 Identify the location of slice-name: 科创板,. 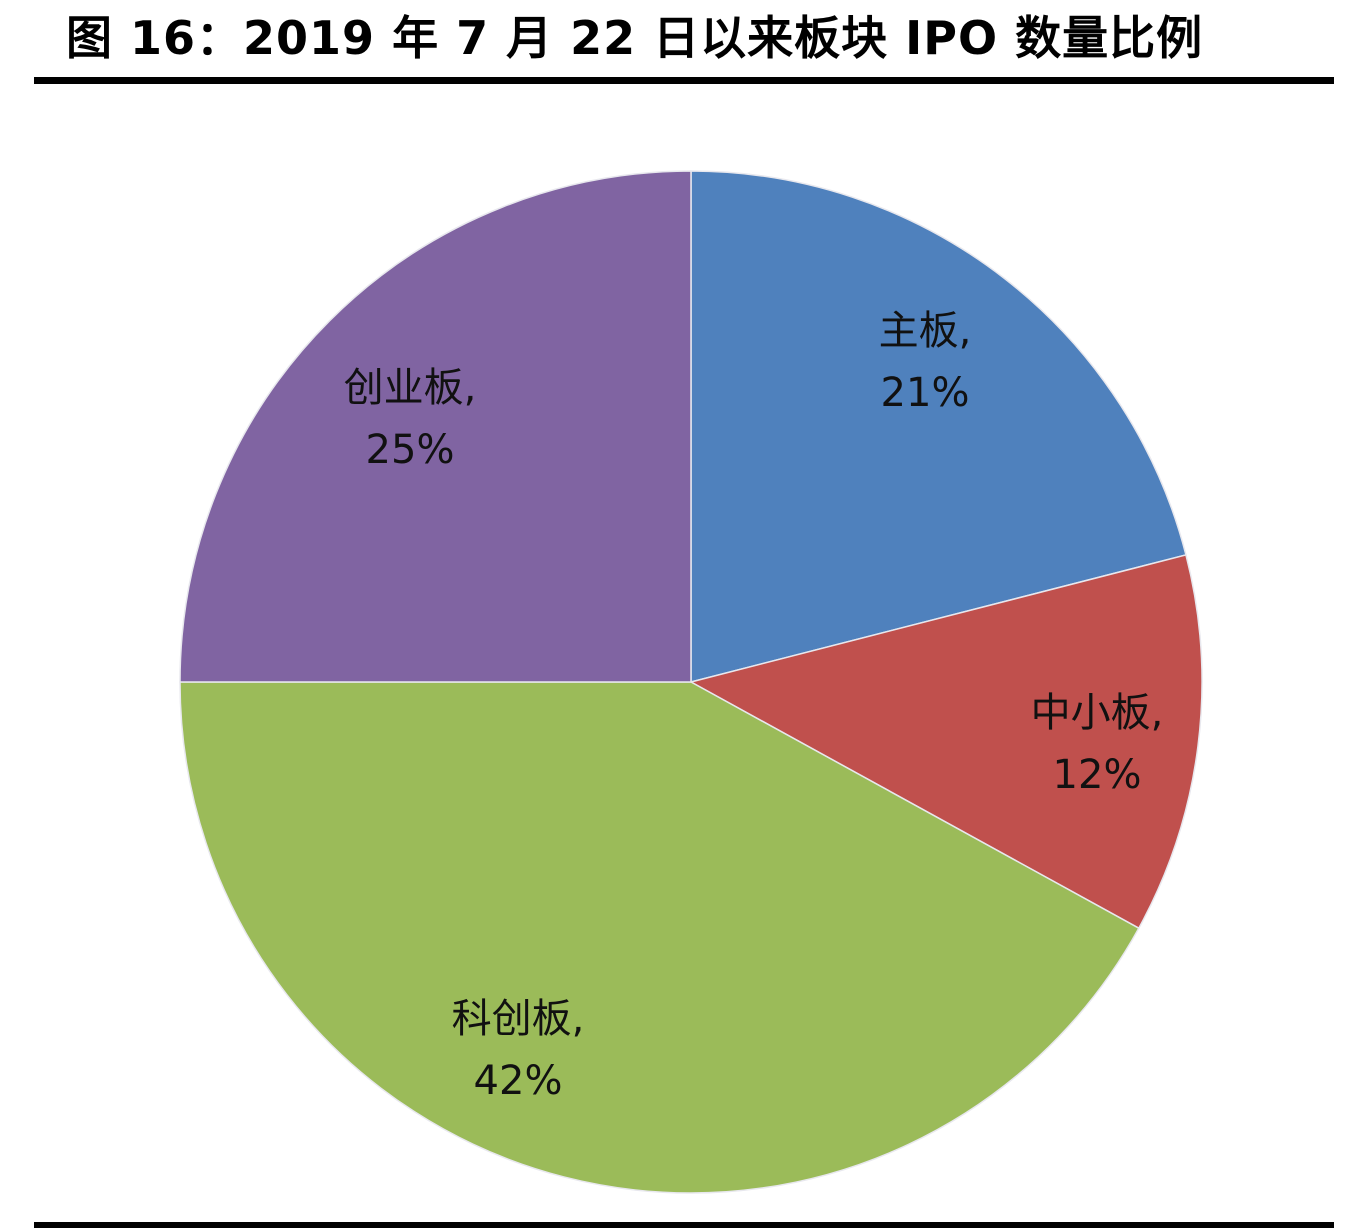
(518, 1019).